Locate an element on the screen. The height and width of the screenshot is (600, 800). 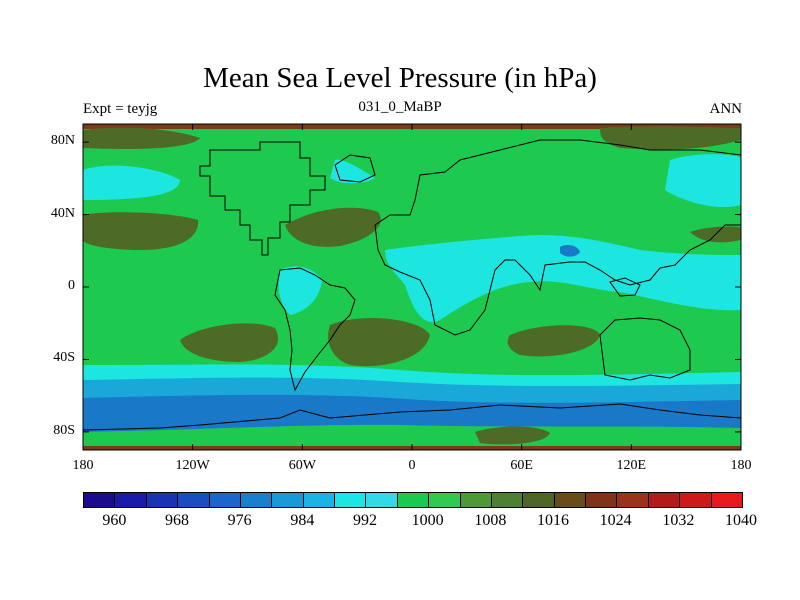
legend-label: 960 is located at coordinates (114, 520).